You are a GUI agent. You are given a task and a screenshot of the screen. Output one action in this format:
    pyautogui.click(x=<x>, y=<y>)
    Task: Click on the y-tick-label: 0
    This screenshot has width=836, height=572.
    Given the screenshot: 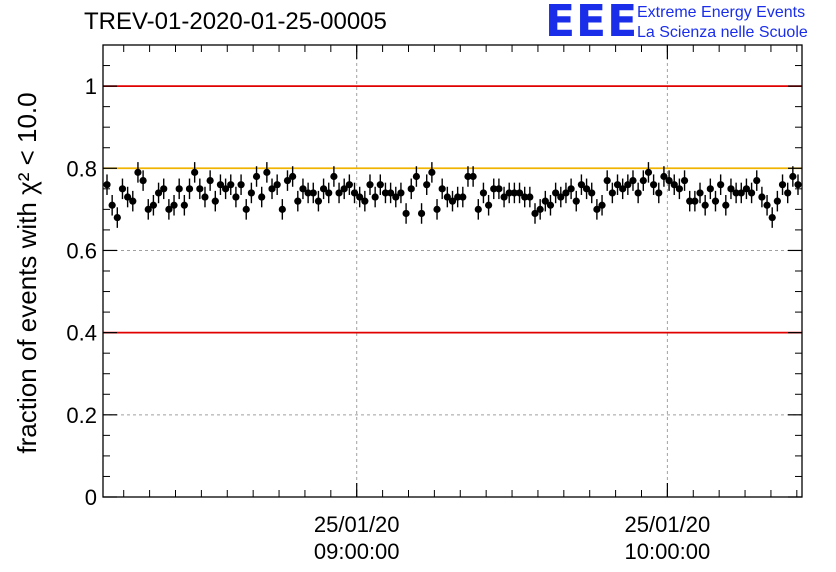 What is the action you would take?
    pyautogui.click(x=91, y=497)
    